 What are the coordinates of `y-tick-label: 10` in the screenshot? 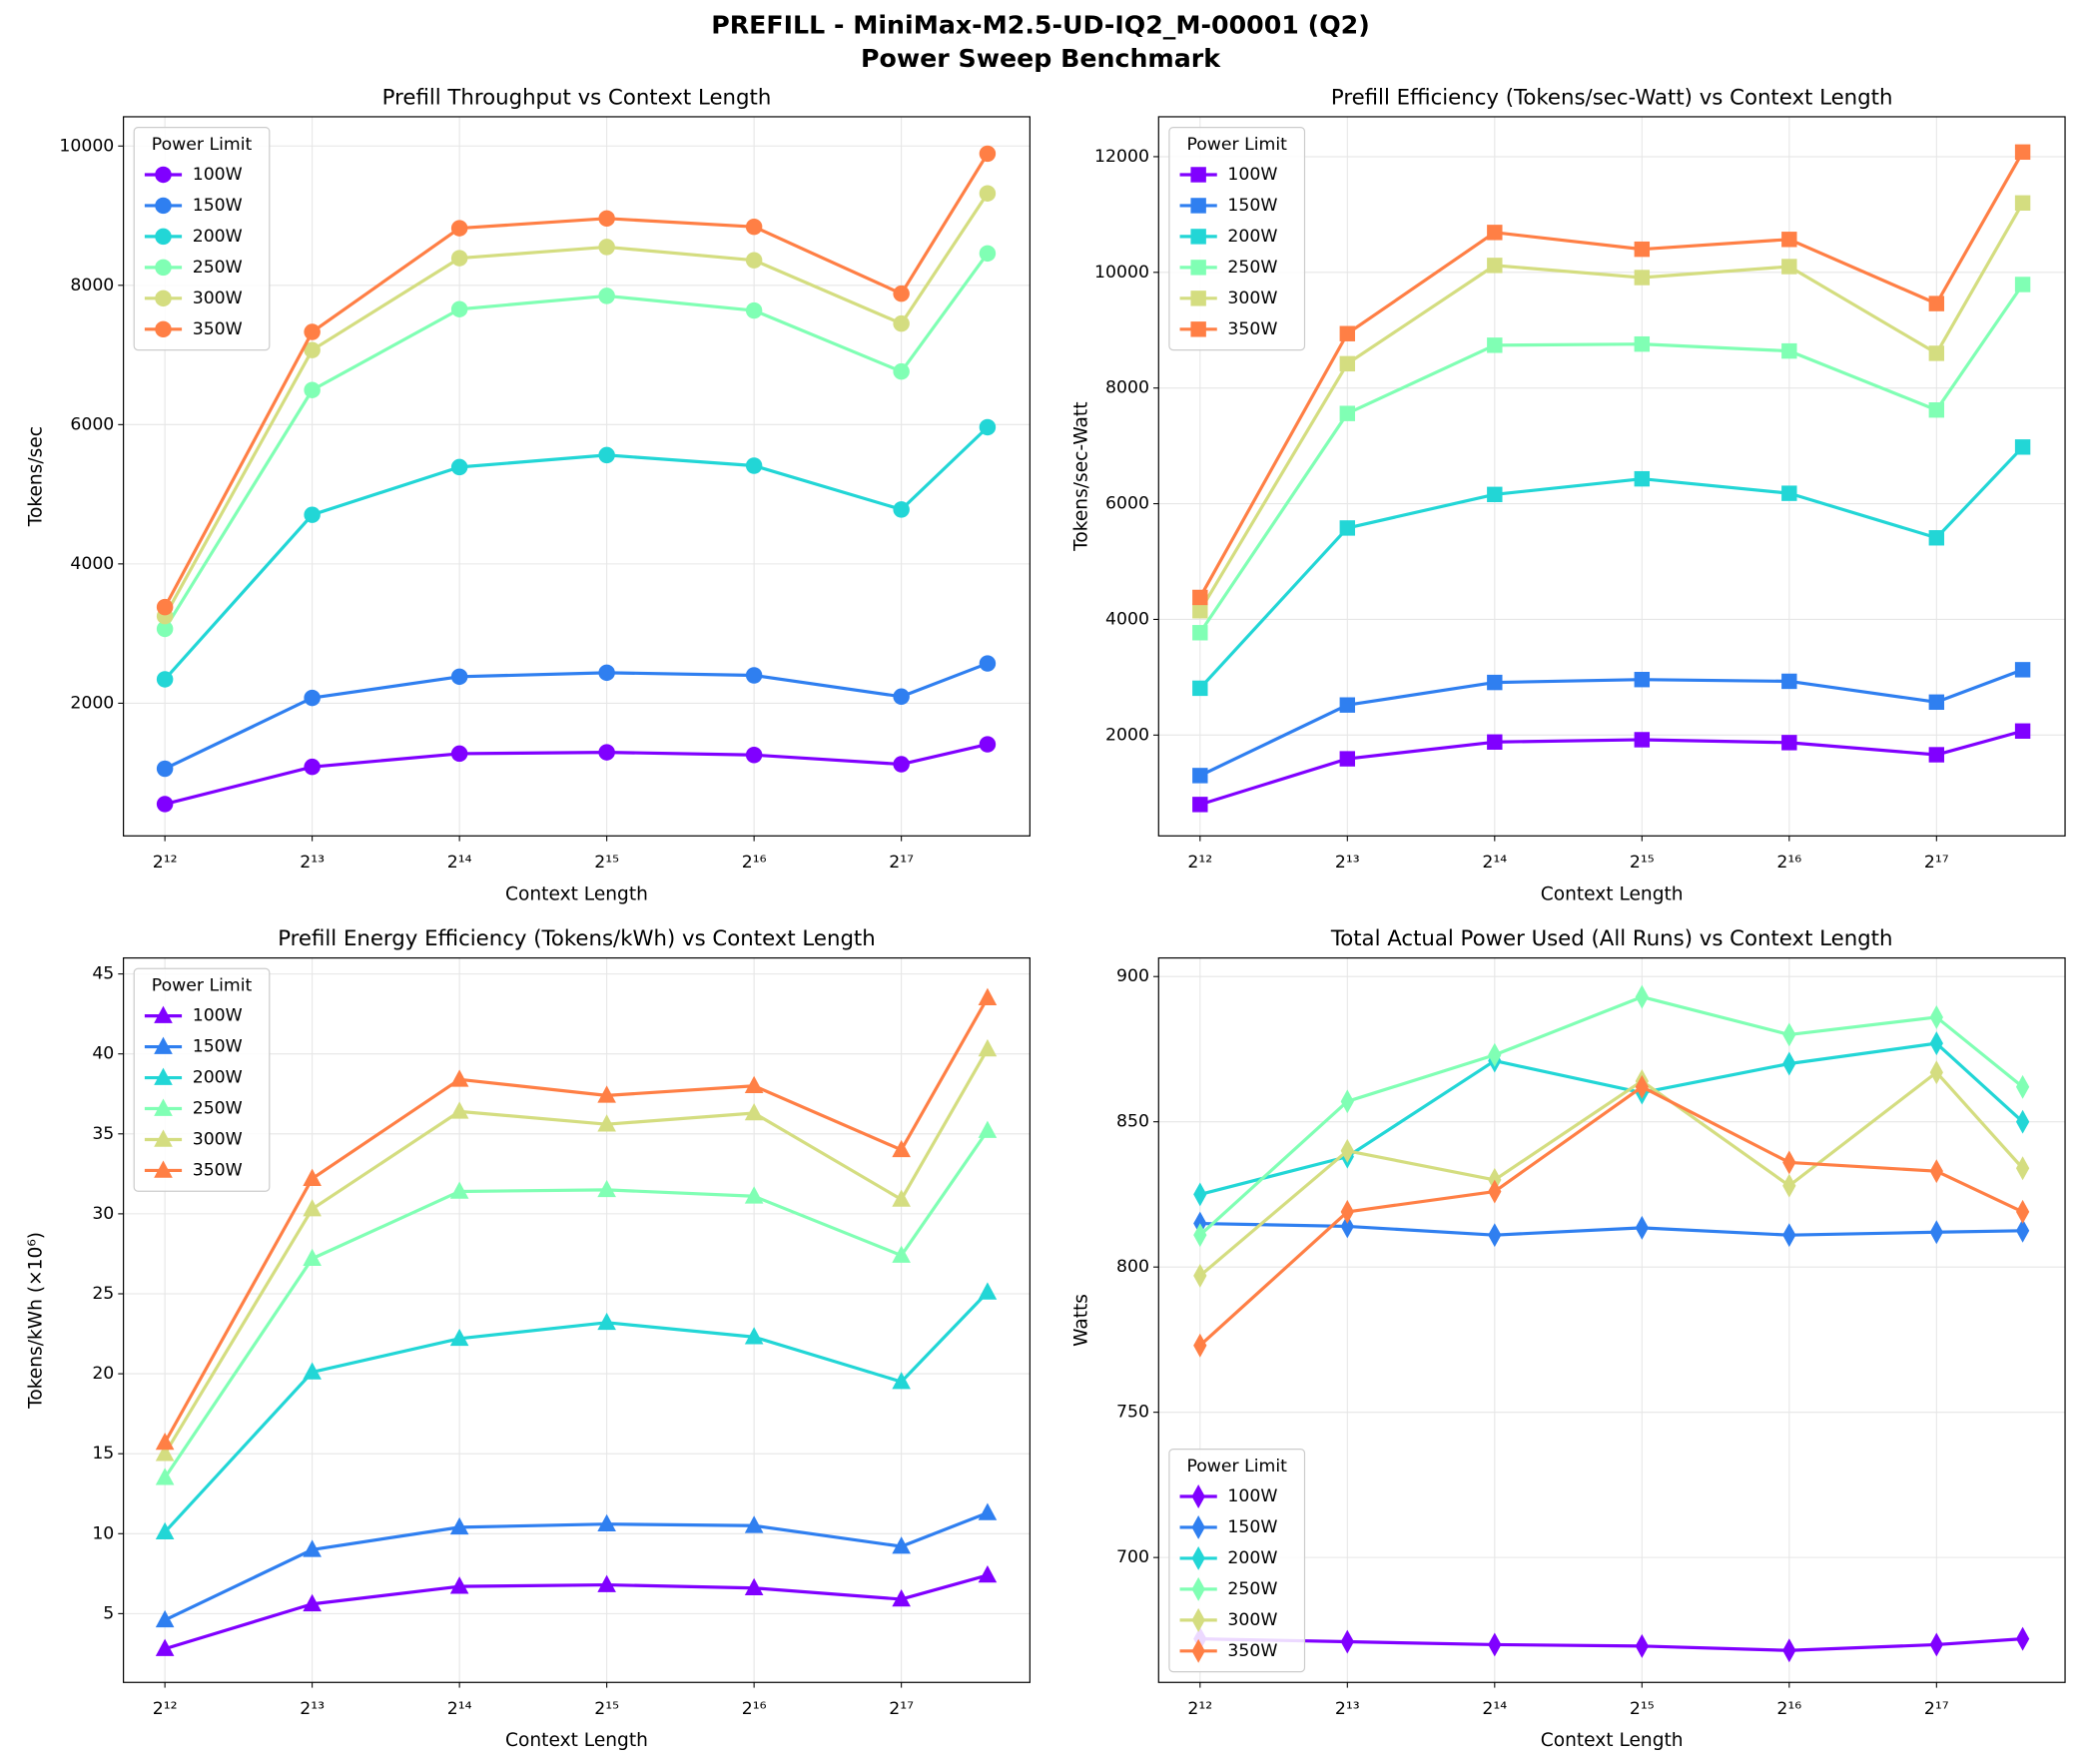 It's located at (103, 1533).